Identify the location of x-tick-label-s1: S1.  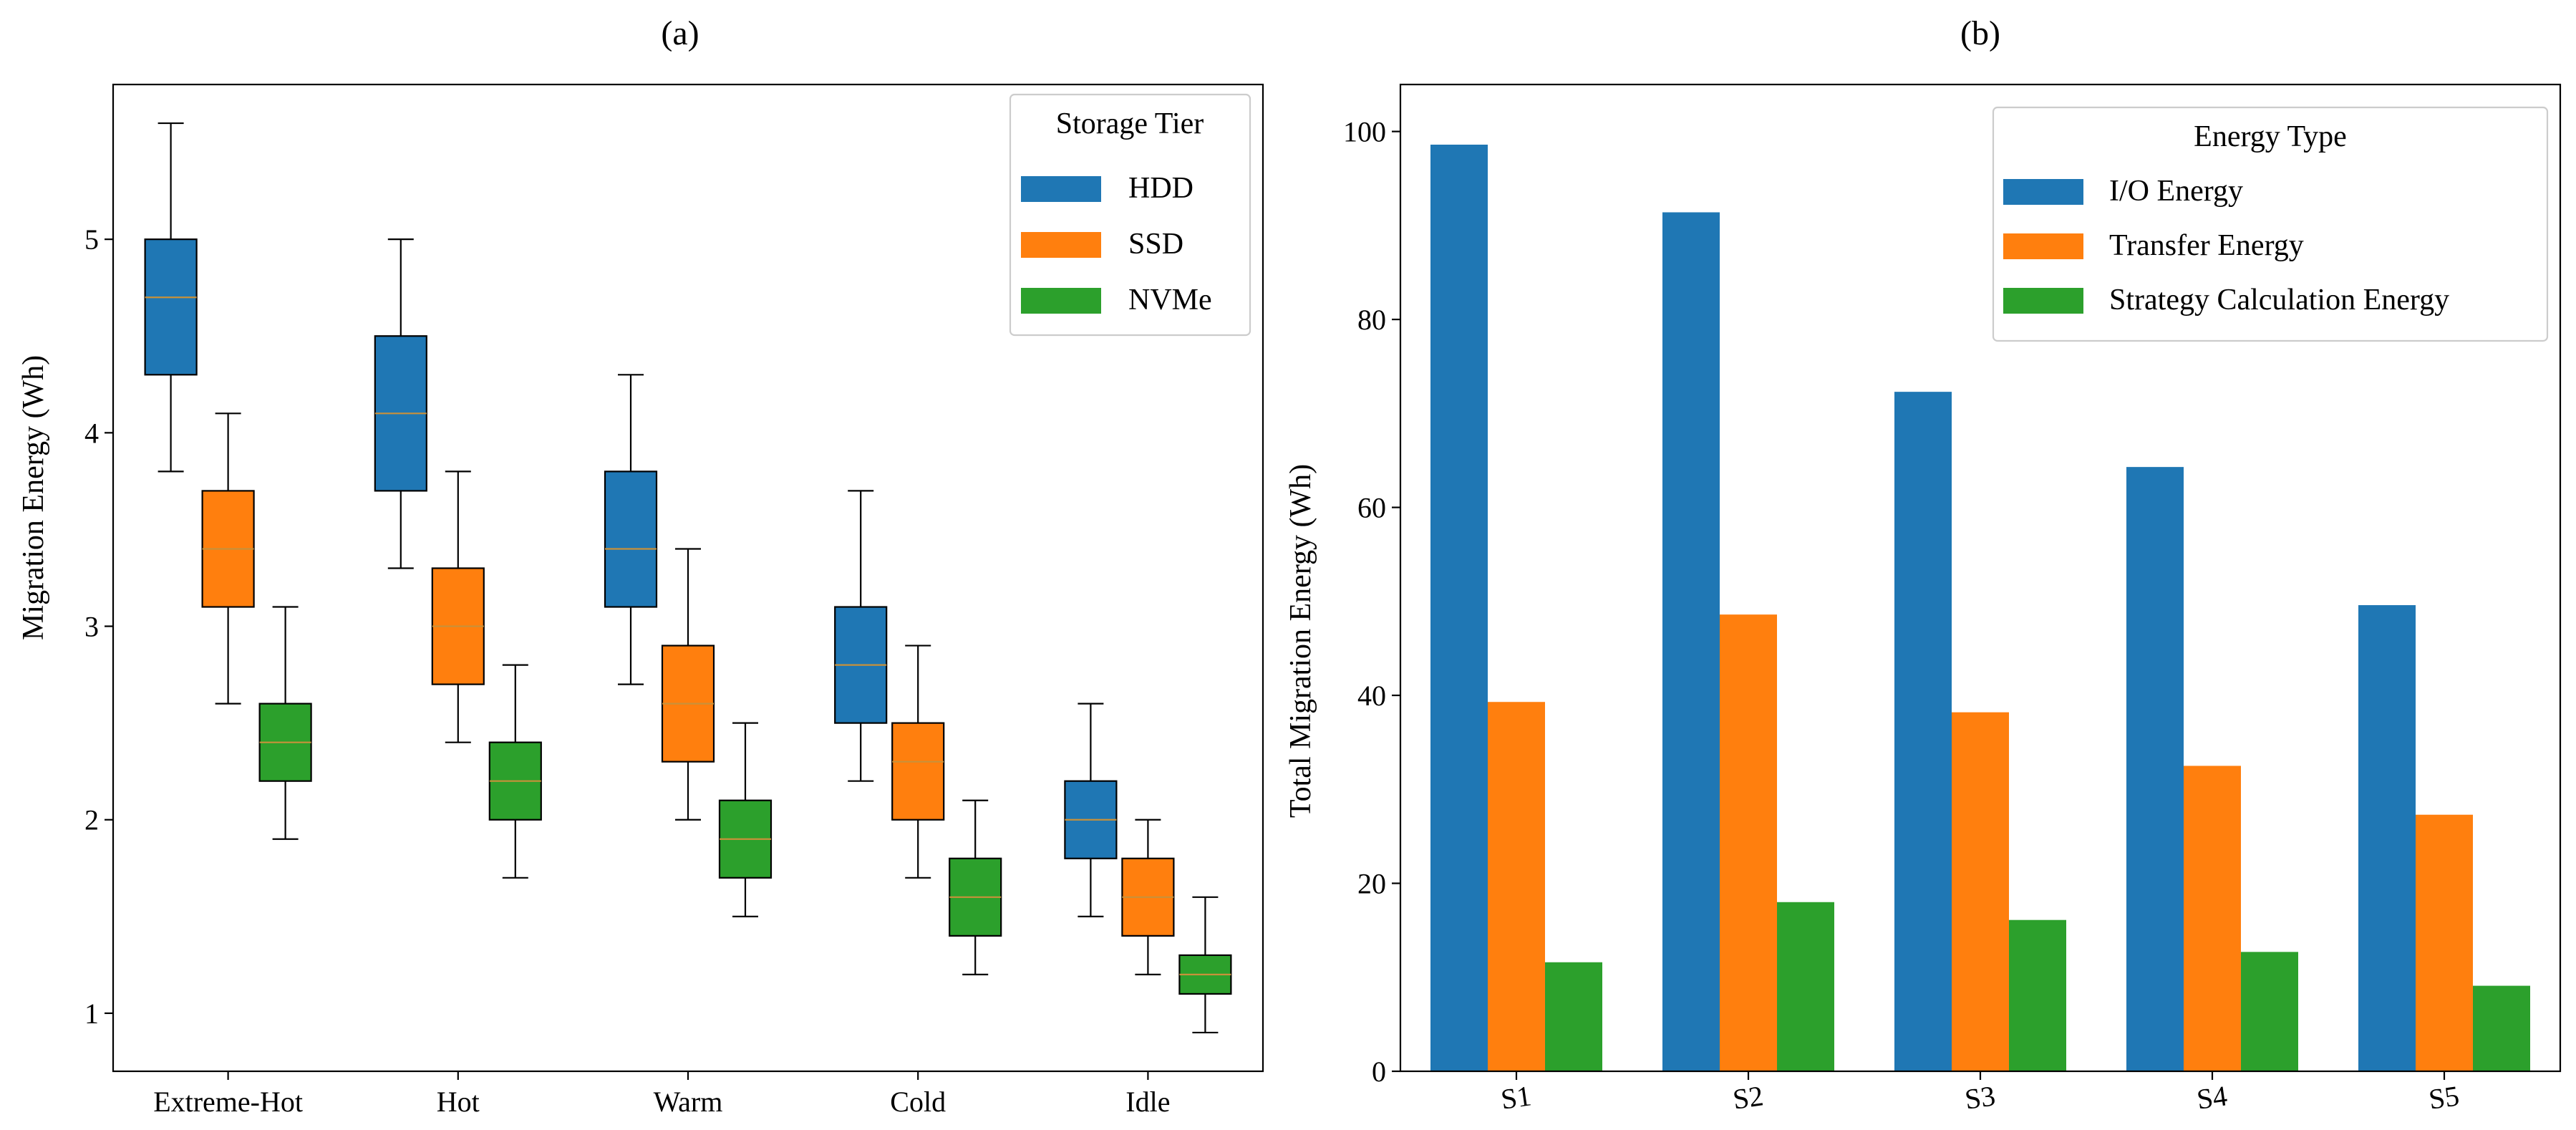
(1515, 1097).